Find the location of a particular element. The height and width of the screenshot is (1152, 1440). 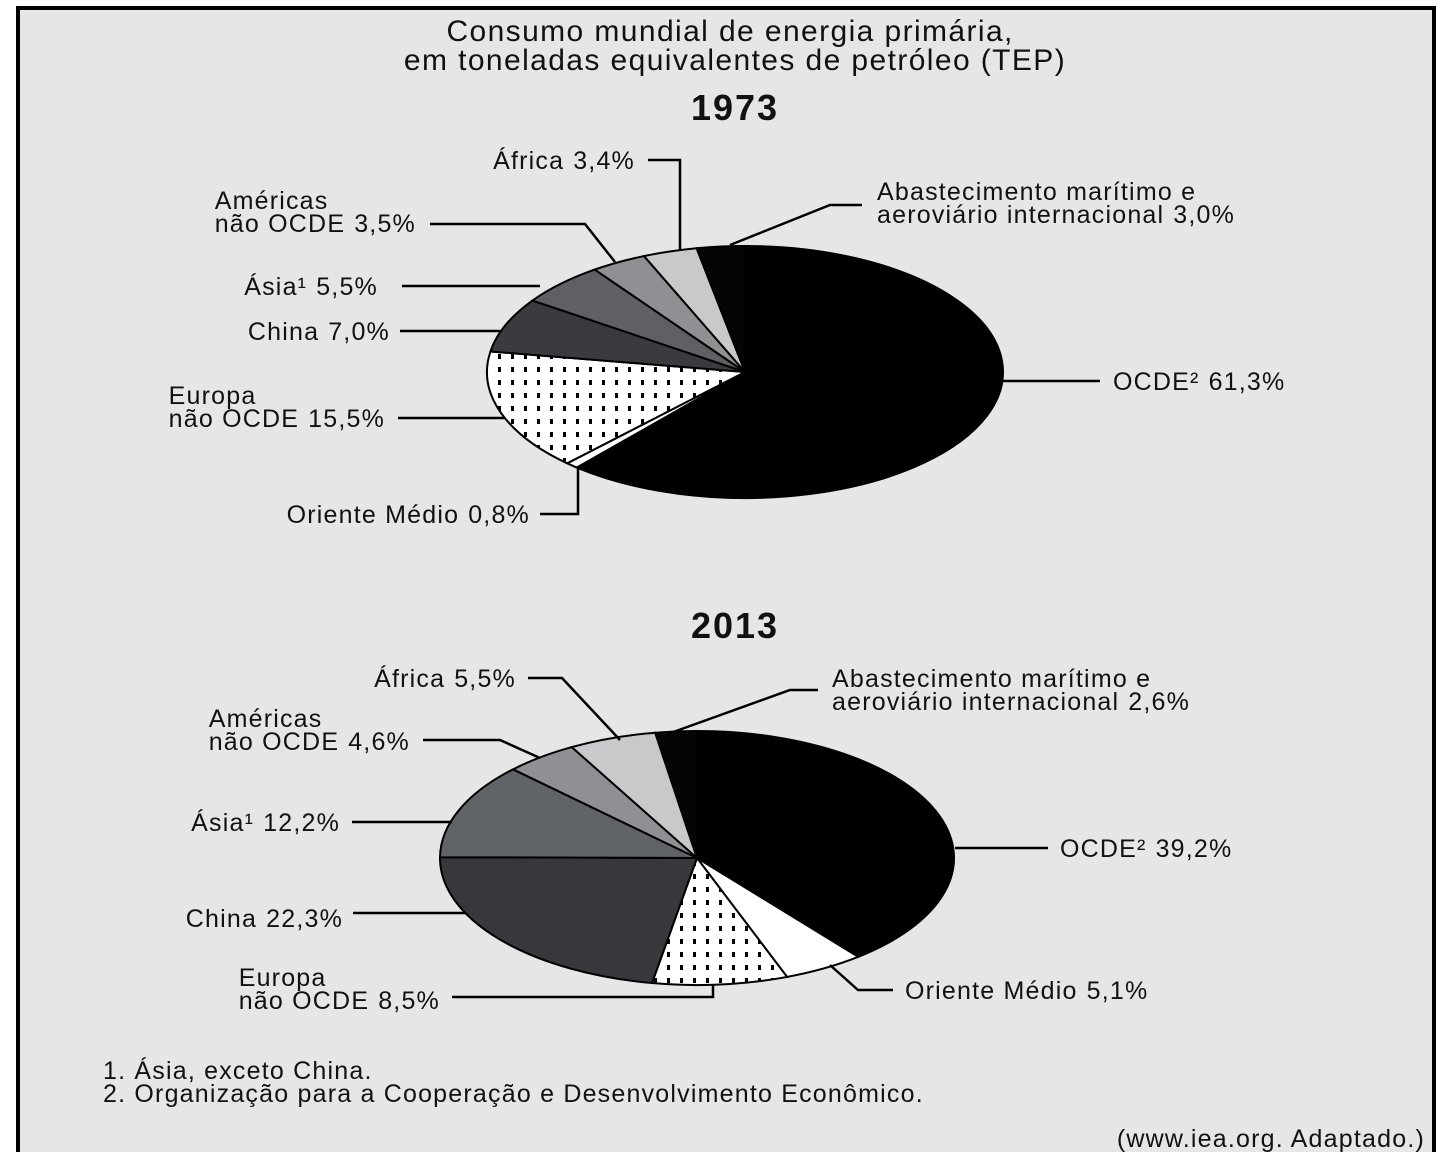

pie-title: 1973 is located at coordinates (735, 107).